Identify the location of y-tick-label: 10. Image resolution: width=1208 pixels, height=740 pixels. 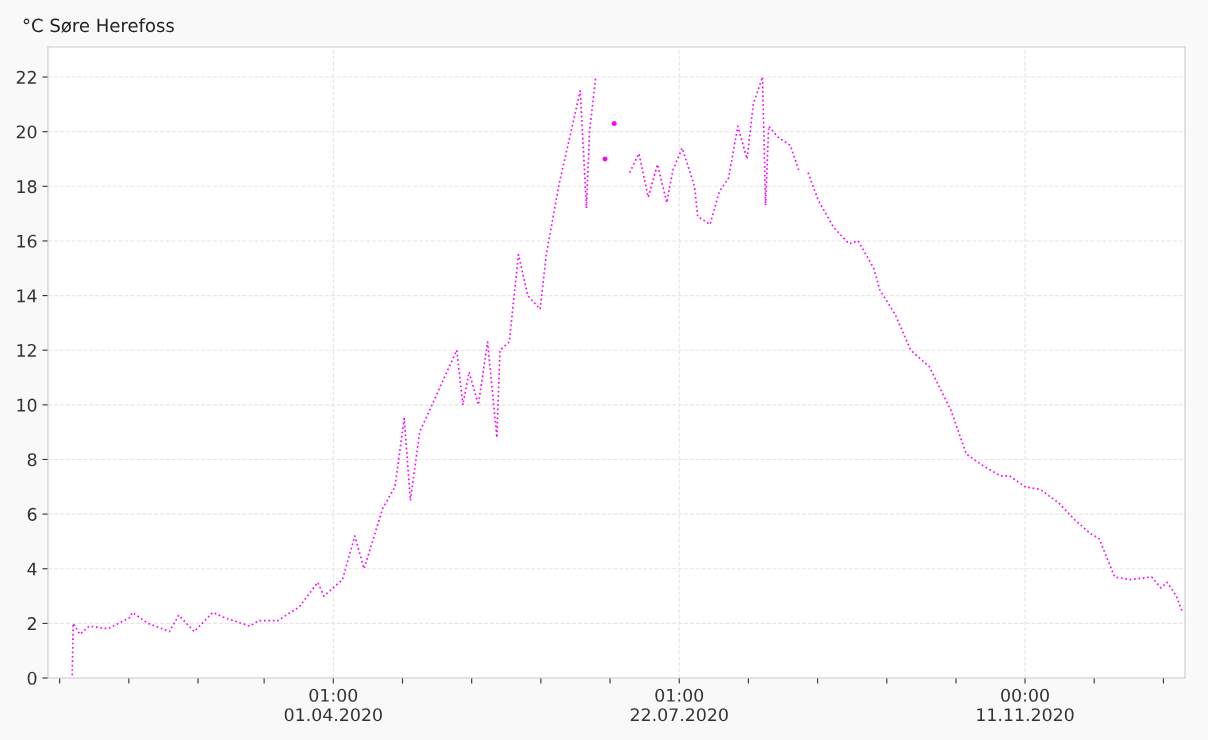
(27, 405).